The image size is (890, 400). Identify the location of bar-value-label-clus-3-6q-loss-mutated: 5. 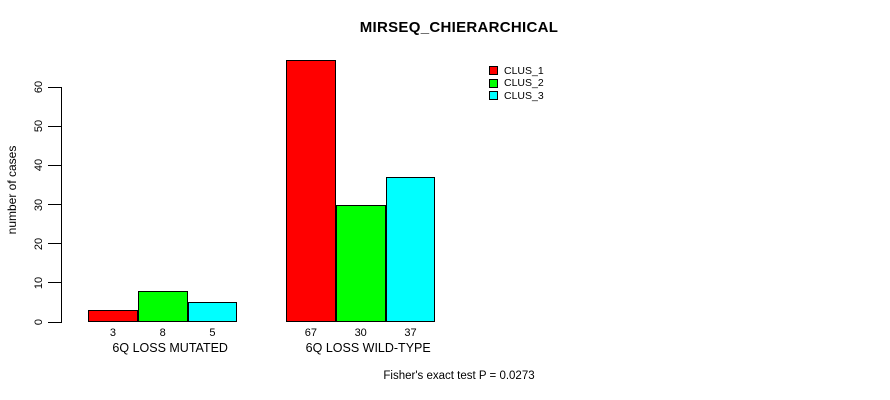
(212, 333).